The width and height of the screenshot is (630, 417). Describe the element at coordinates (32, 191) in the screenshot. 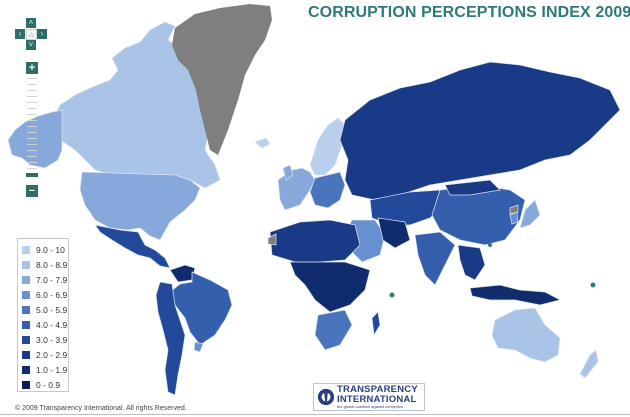

I see `zoom-out-button: −` at that location.